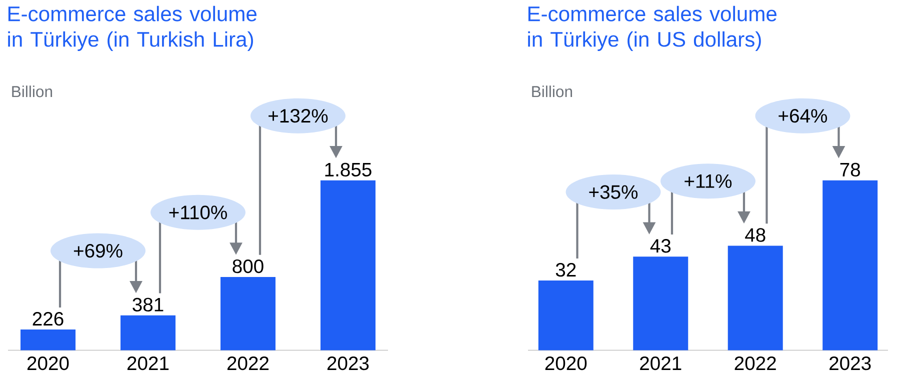 The image size is (900, 385). I want to click on data-label: 78, so click(850, 169).